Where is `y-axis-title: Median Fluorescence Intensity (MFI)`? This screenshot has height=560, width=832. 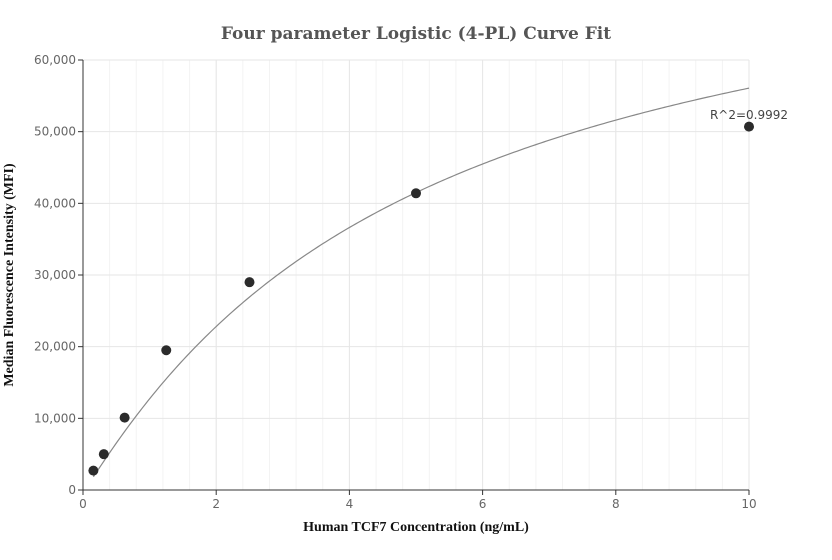 y-axis-title: Median Fluorescence Intensity (MFI) is located at coordinates (9, 275).